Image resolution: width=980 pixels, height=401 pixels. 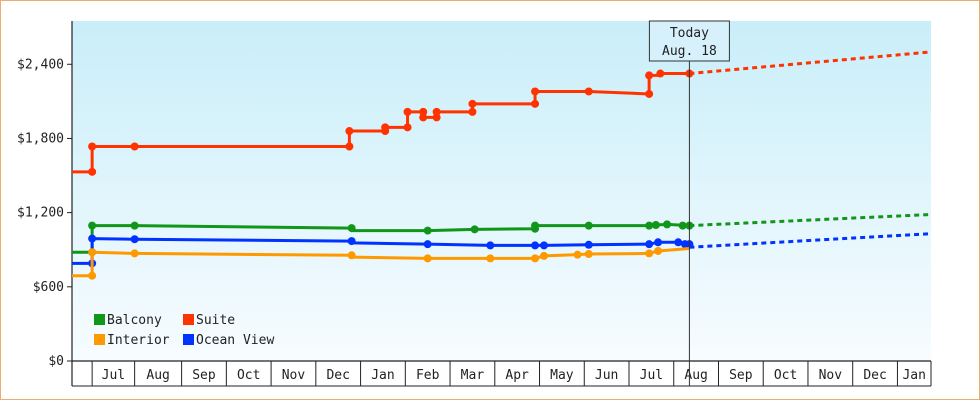 What do you see at coordinates (248, 375) in the screenshot?
I see `x-tick-label: Oct` at bounding box center [248, 375].